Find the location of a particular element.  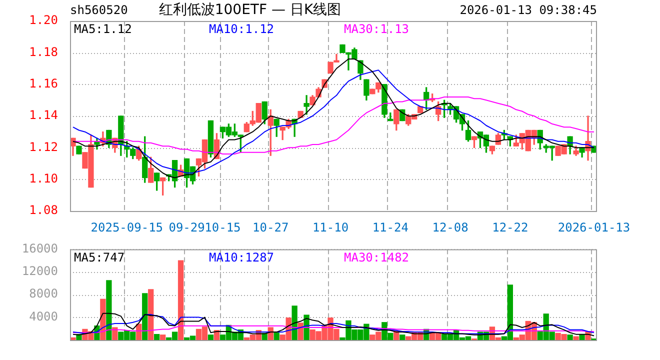

x-tick-label: 2025-09-15 is located at coordinates (127, 227).